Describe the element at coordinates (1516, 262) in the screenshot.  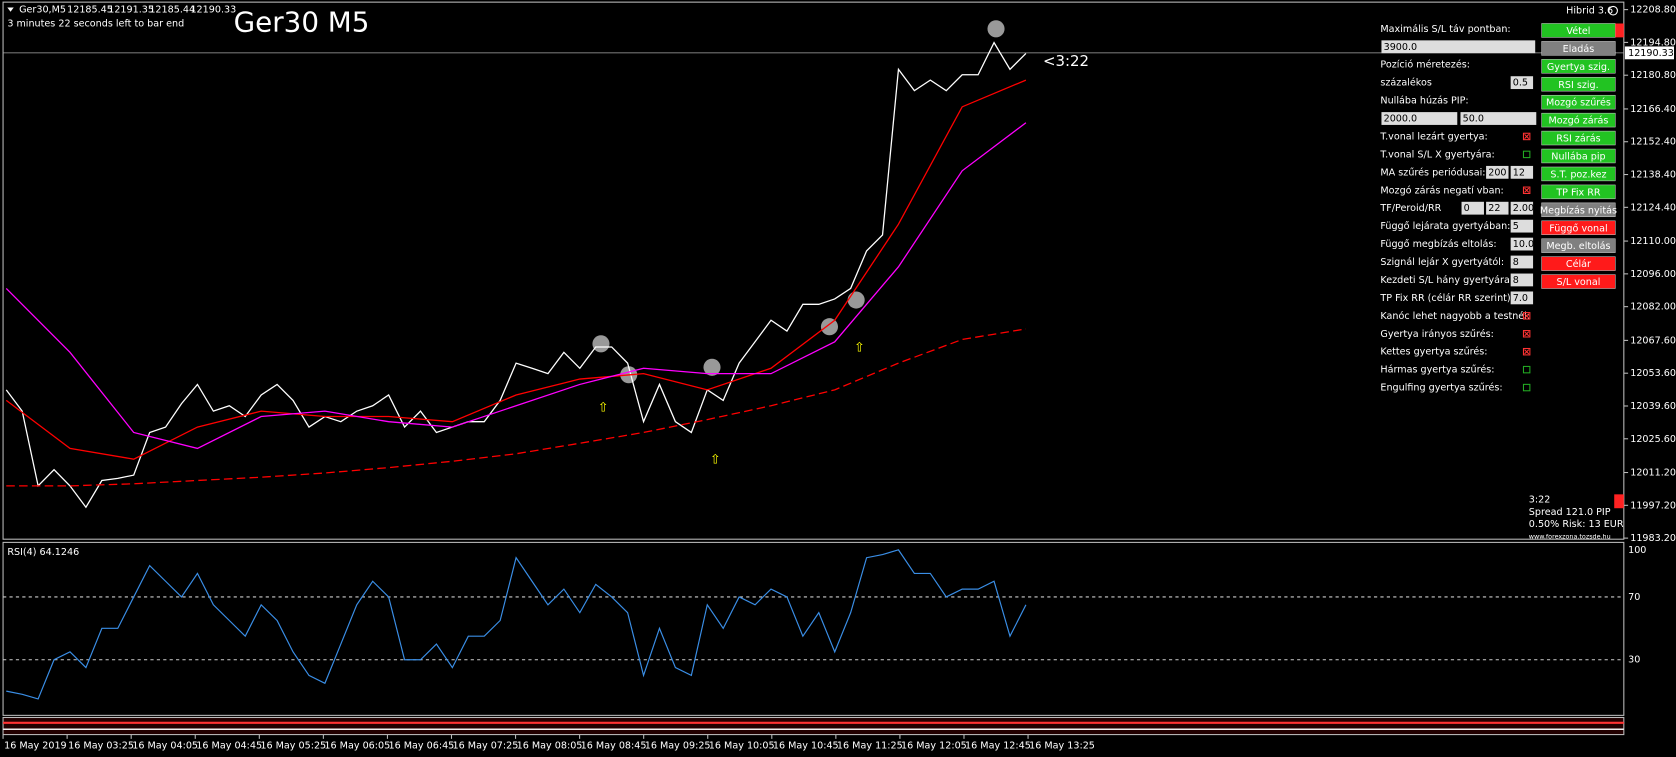
I see `input-value: 8` at that location.